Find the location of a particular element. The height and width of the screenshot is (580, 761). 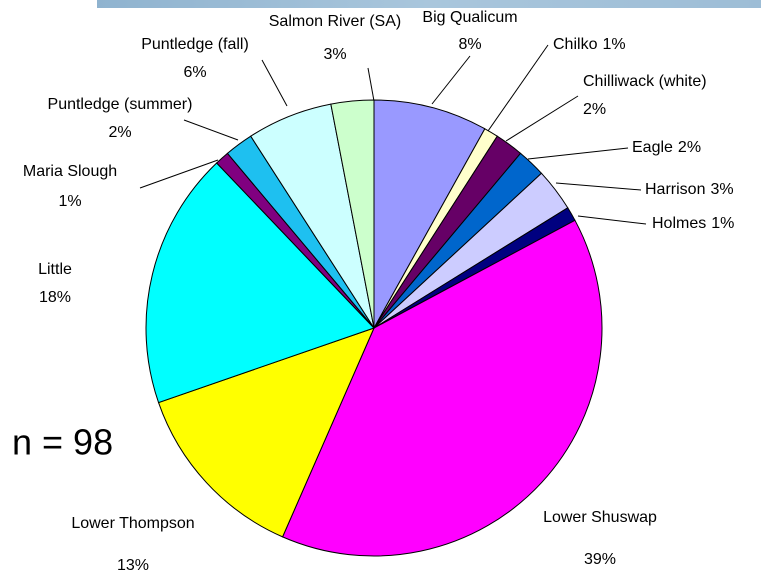

value-label: 6% is located at coordinates (194, 72).